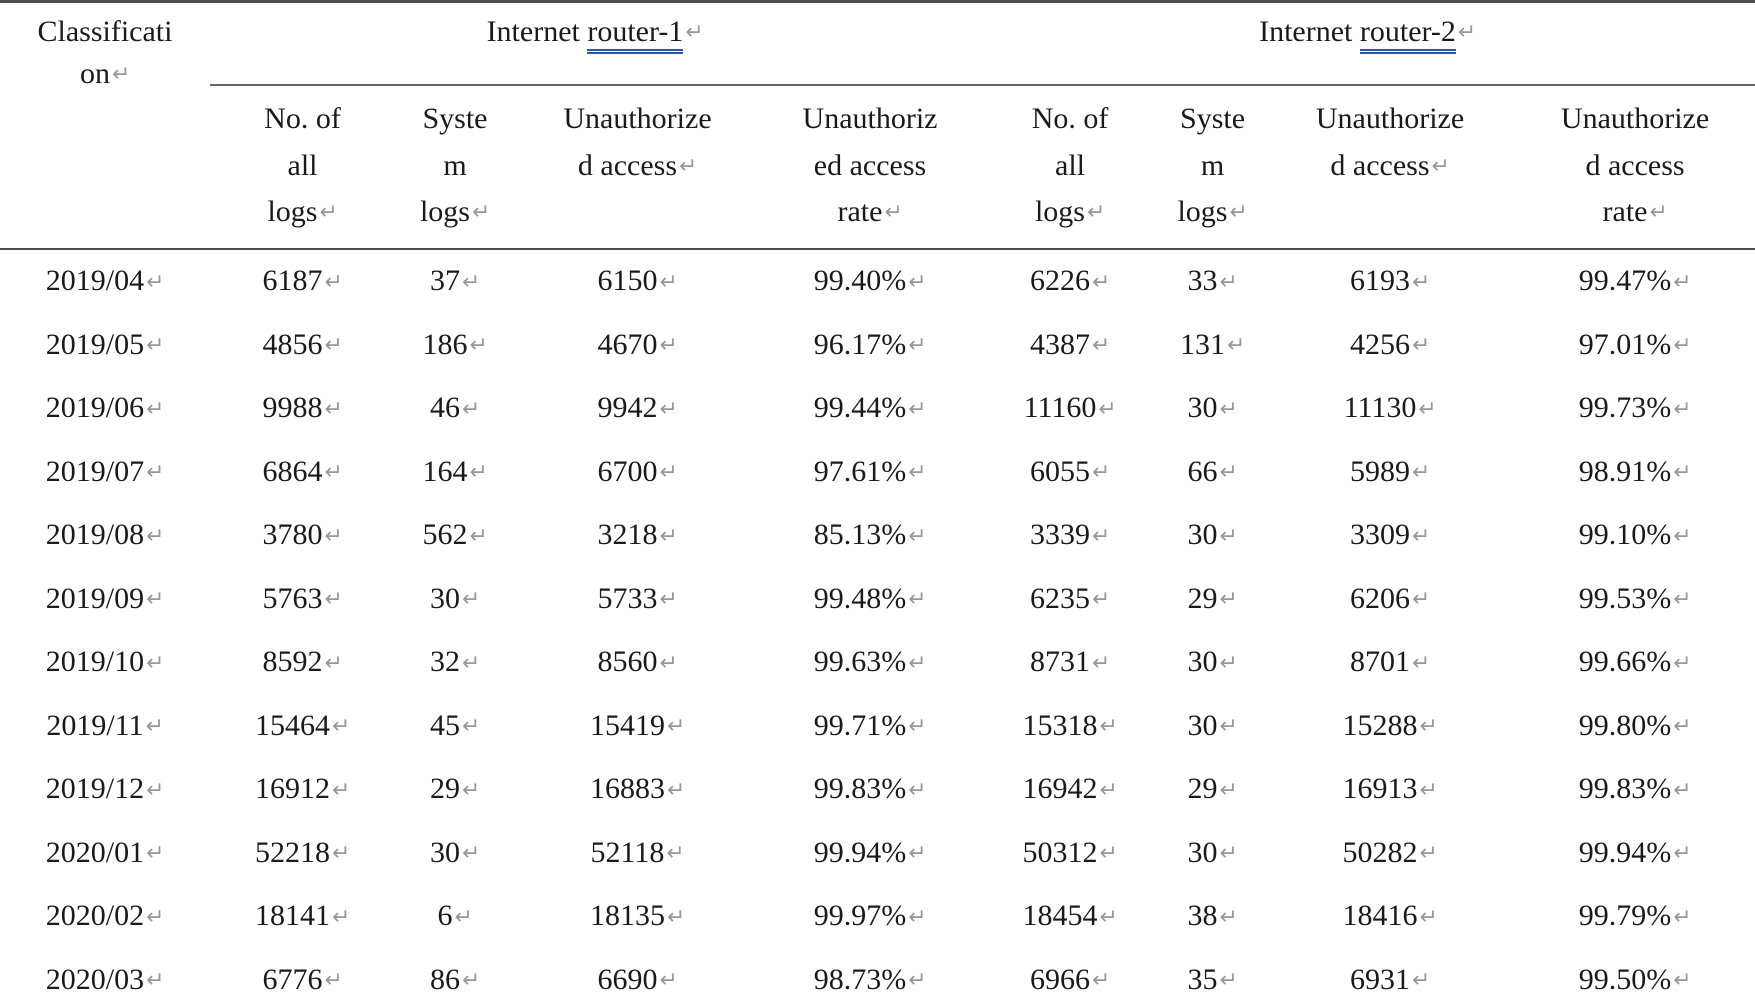 The width and height of the screenshot is (1755, 999). I want to click on row-label: 2019/12, so click(95, 789).